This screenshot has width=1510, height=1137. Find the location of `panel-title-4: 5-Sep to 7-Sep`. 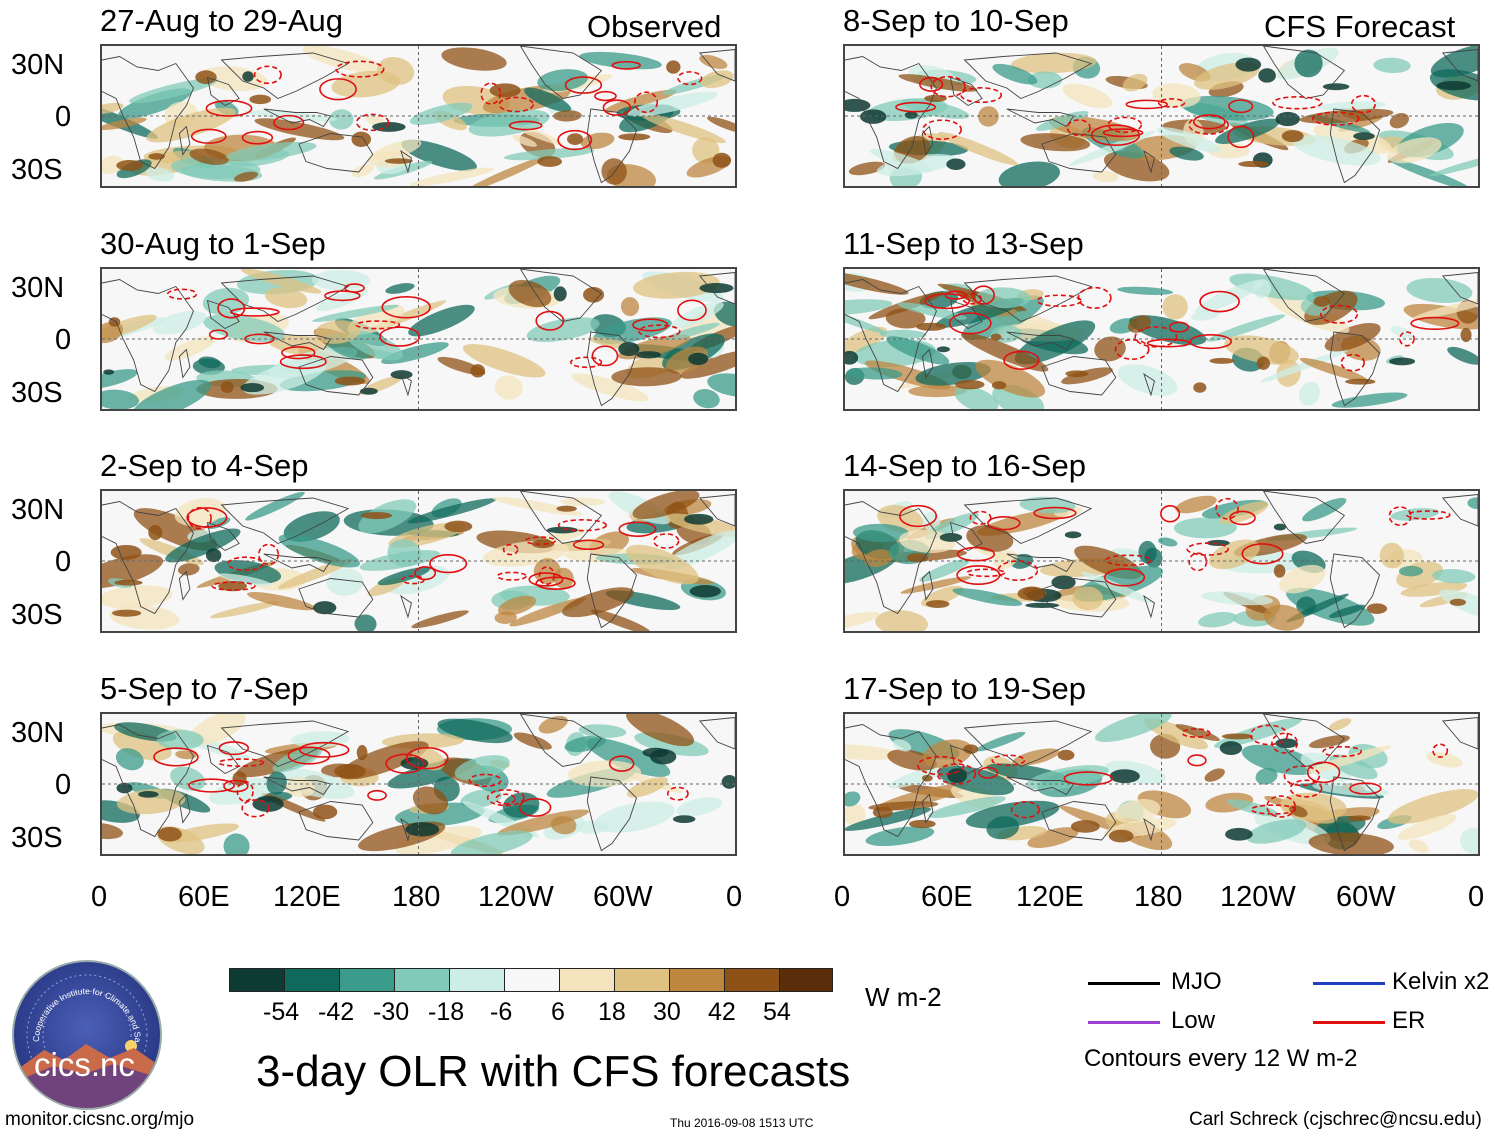

panel-title-4: 5-Sep to 7-Sep is located at coordinates (204, 688).